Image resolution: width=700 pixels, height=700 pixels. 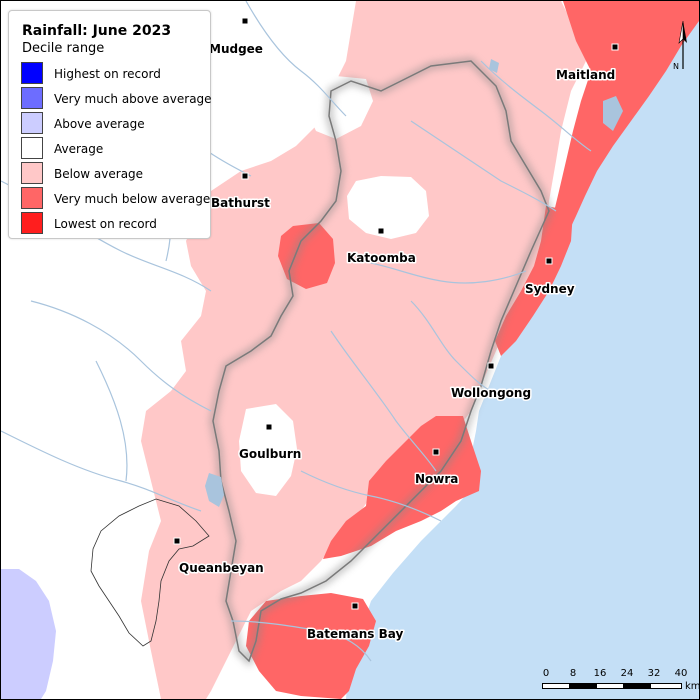 I want to click on town-marker-maitland, so click(x=615, y=47).